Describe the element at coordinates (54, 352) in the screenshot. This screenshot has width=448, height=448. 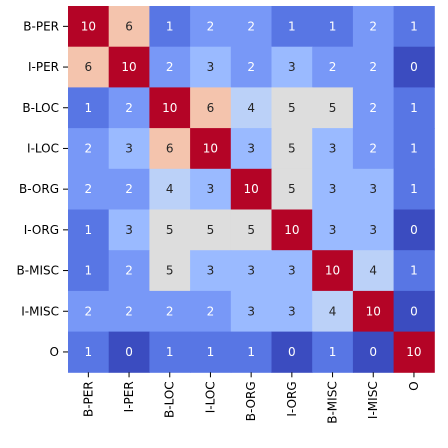
I see `y-tick-label: O` at that location.